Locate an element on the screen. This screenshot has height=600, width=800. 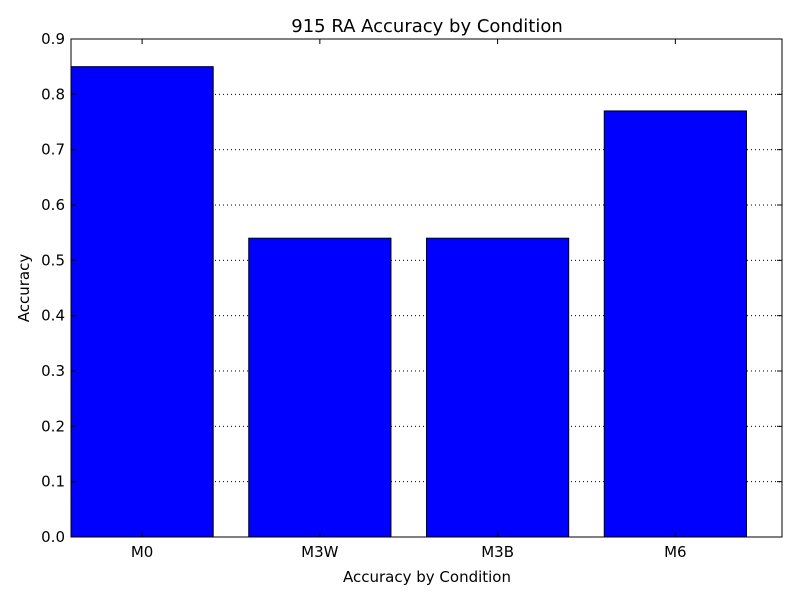
y-tick-label: 0.3 is located at coordinates (53, 371).